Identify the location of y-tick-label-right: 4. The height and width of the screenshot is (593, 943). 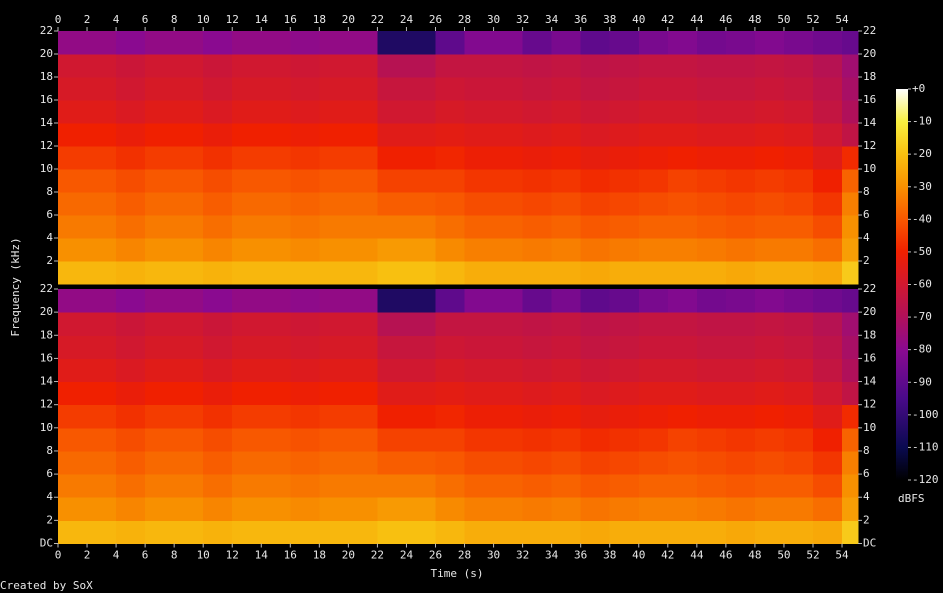
(866, 496).